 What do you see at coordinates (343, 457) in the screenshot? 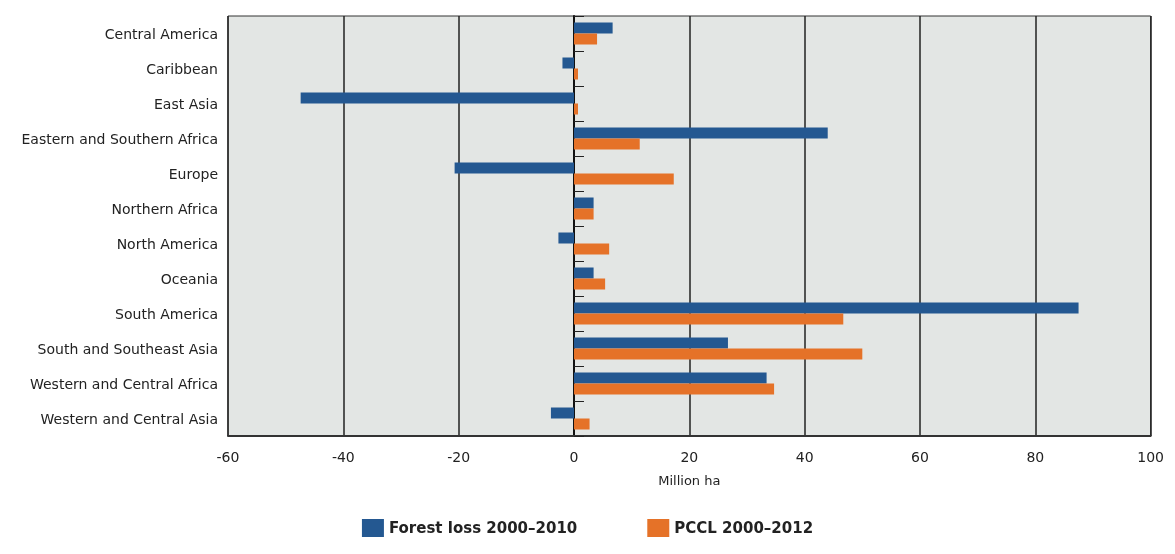
I see `x-tick-label: -40` at bounding box center [343, 457].